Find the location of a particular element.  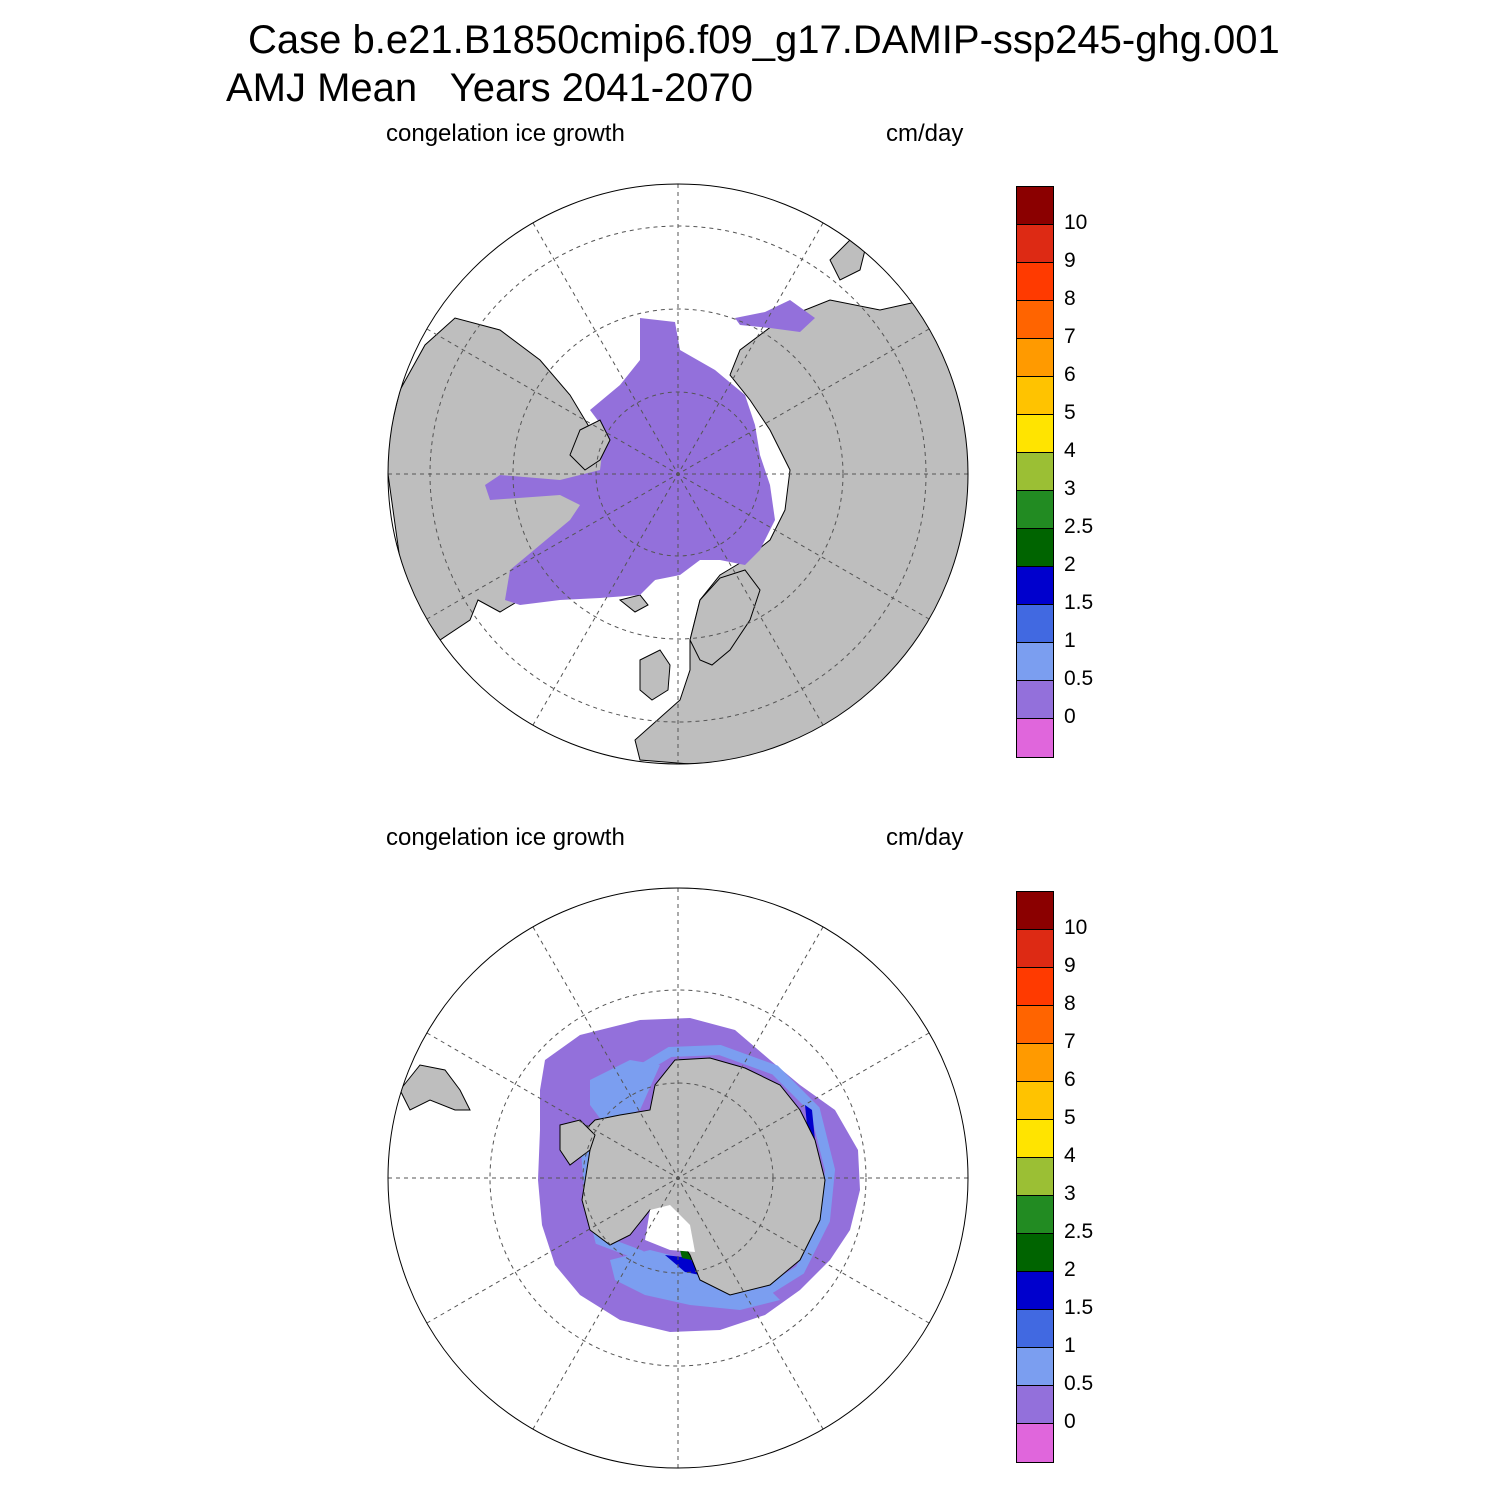

panel2-units-label: cm/day is located at coordinates (925, 837).